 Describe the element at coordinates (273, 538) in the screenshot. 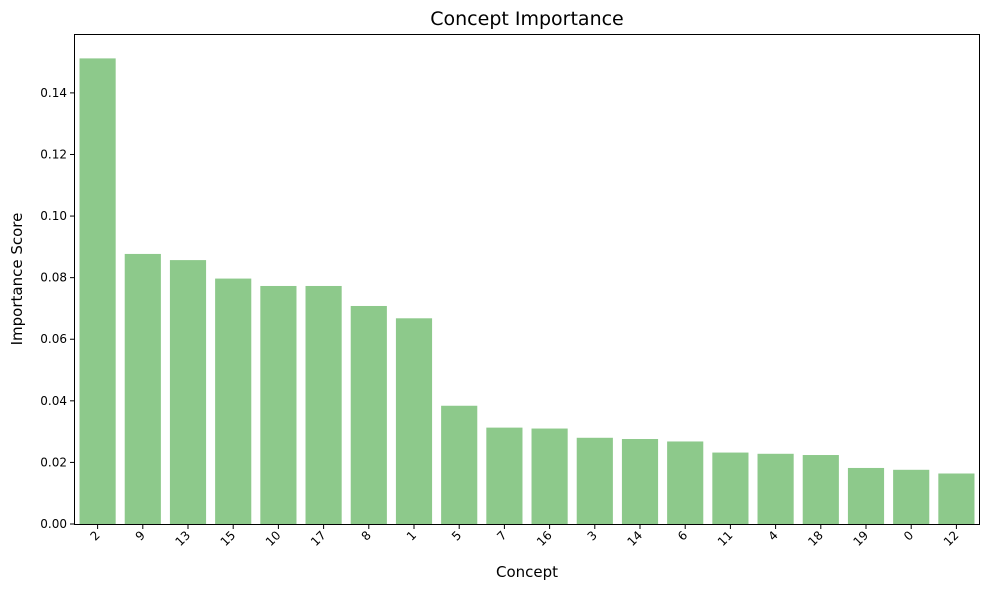

I see `x-tick-label: 10` at that location.